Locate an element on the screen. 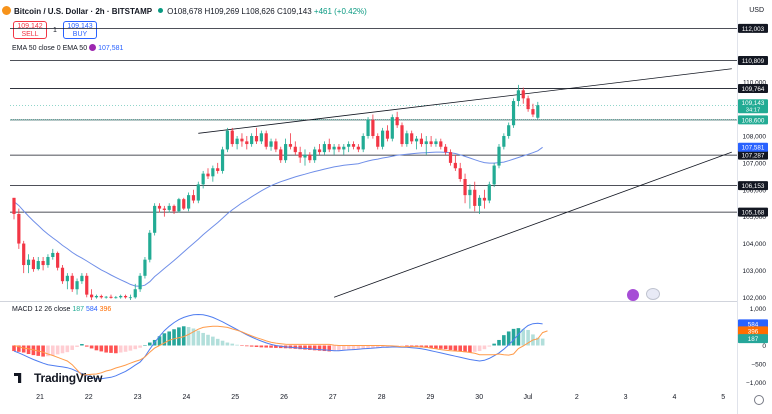 The height and width of the screenshot is (414, 772). ema-tag-bg is located at coordinates (753, 147).